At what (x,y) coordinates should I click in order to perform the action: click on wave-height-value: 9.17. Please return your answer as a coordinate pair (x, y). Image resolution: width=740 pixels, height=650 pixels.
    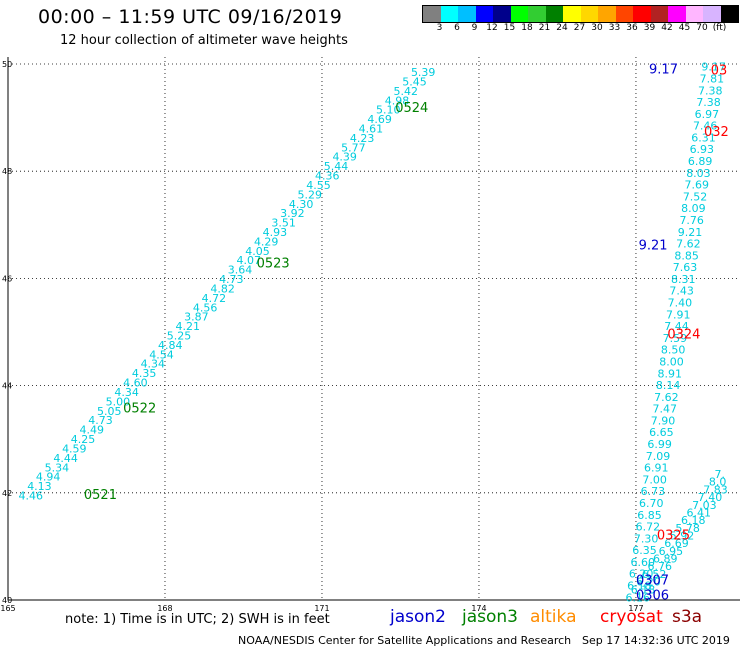
    Looking at the image, I should click on (713, 67).